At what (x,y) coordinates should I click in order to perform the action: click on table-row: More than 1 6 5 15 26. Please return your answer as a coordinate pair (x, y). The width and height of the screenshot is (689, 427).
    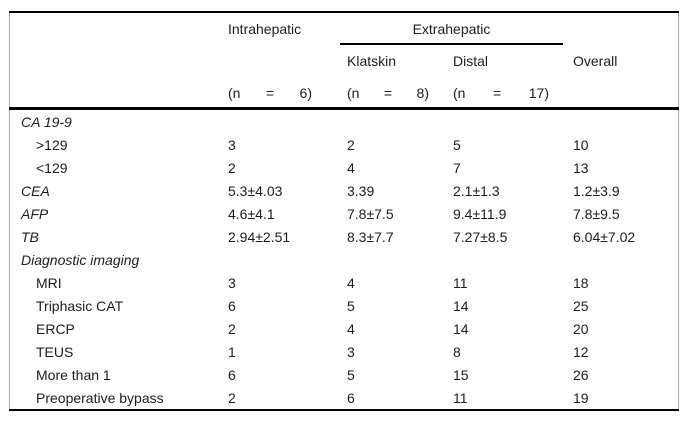
    Looking at the image, I should click on (344, 374).